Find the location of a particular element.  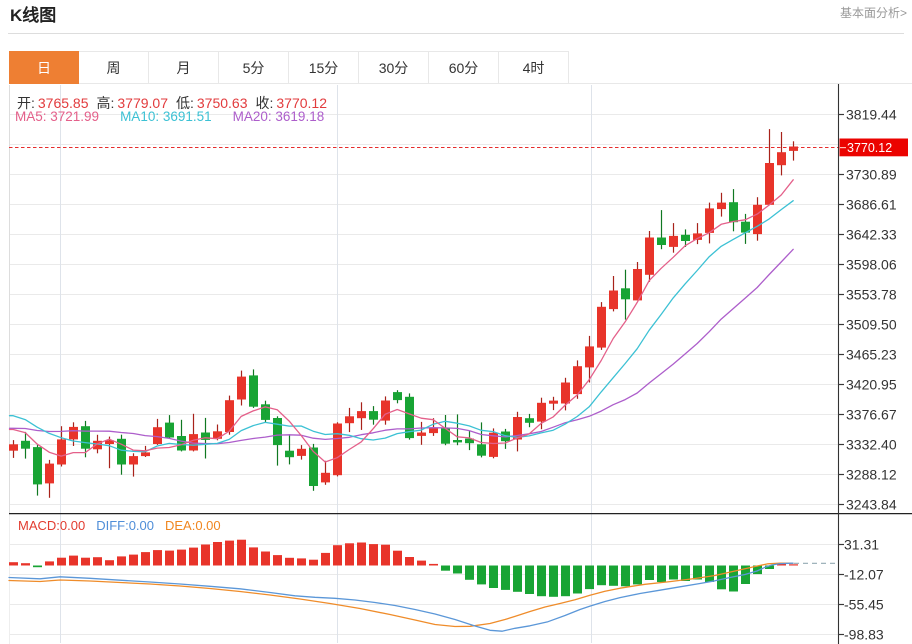

svg-text: 3420.95 is located at coordinates (871, 385).